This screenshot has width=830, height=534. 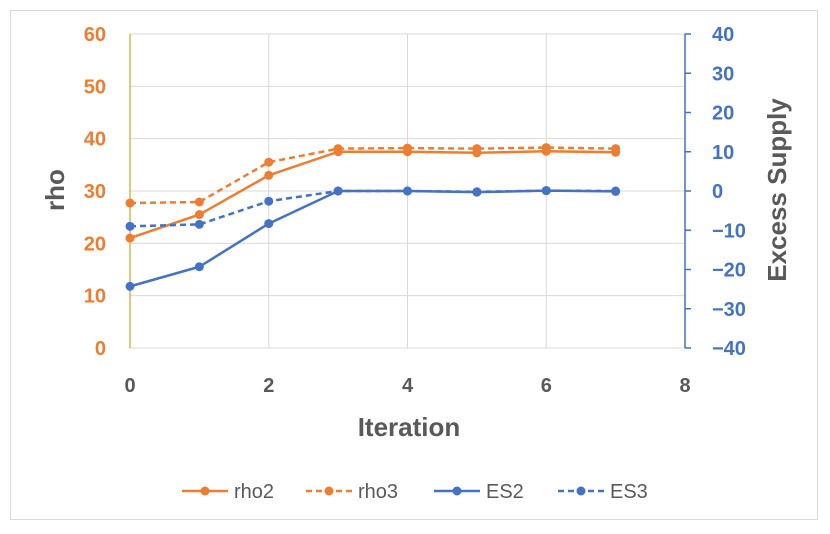 What do you see at coordinates (717, 192) in the screenshot?
I see `y2-tick-label: 0` at bounding box center [717, 192].